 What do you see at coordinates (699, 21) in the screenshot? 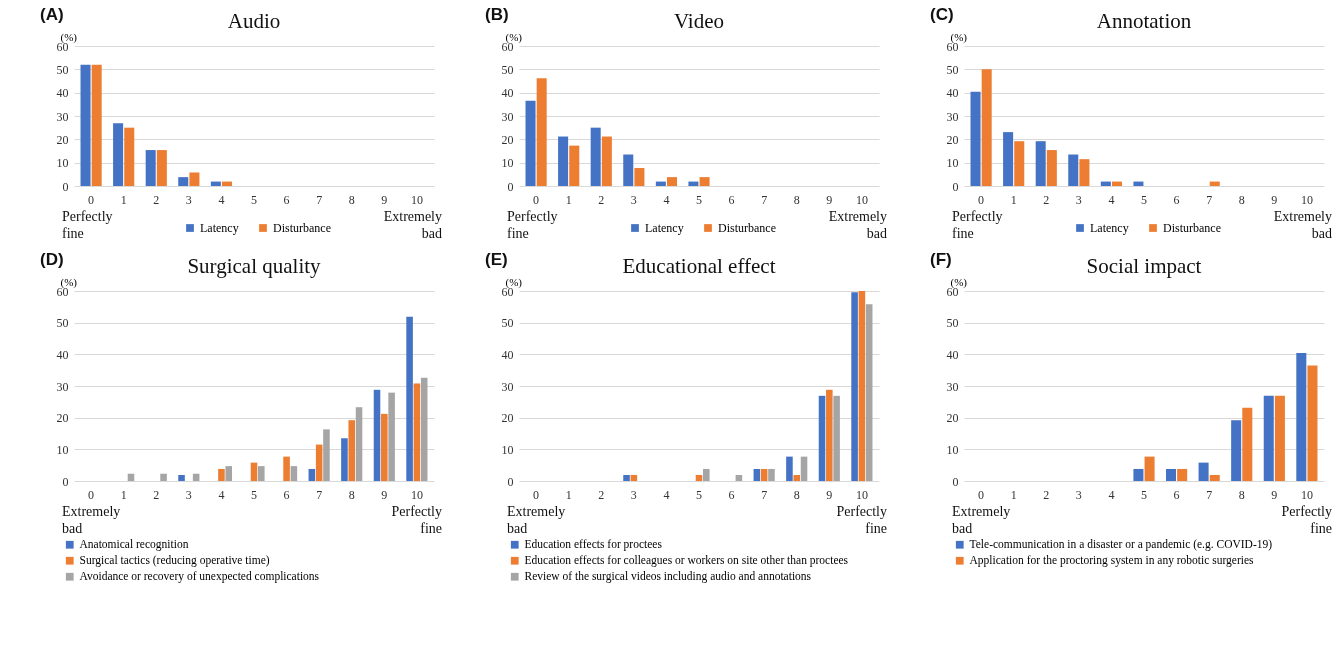
I see `chart-title: Video` at bounding box center [699, 21].